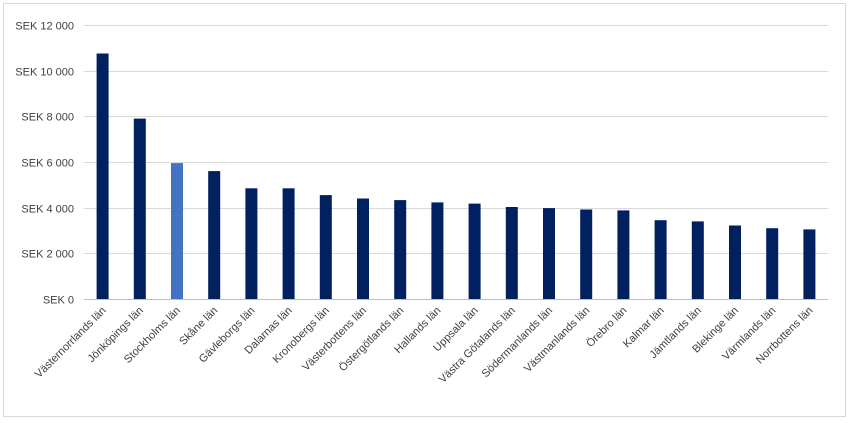  Describe the element at coordinates (557, 340) in the screenshot. I see `x-tick-label: Västmanlands län` at that location.